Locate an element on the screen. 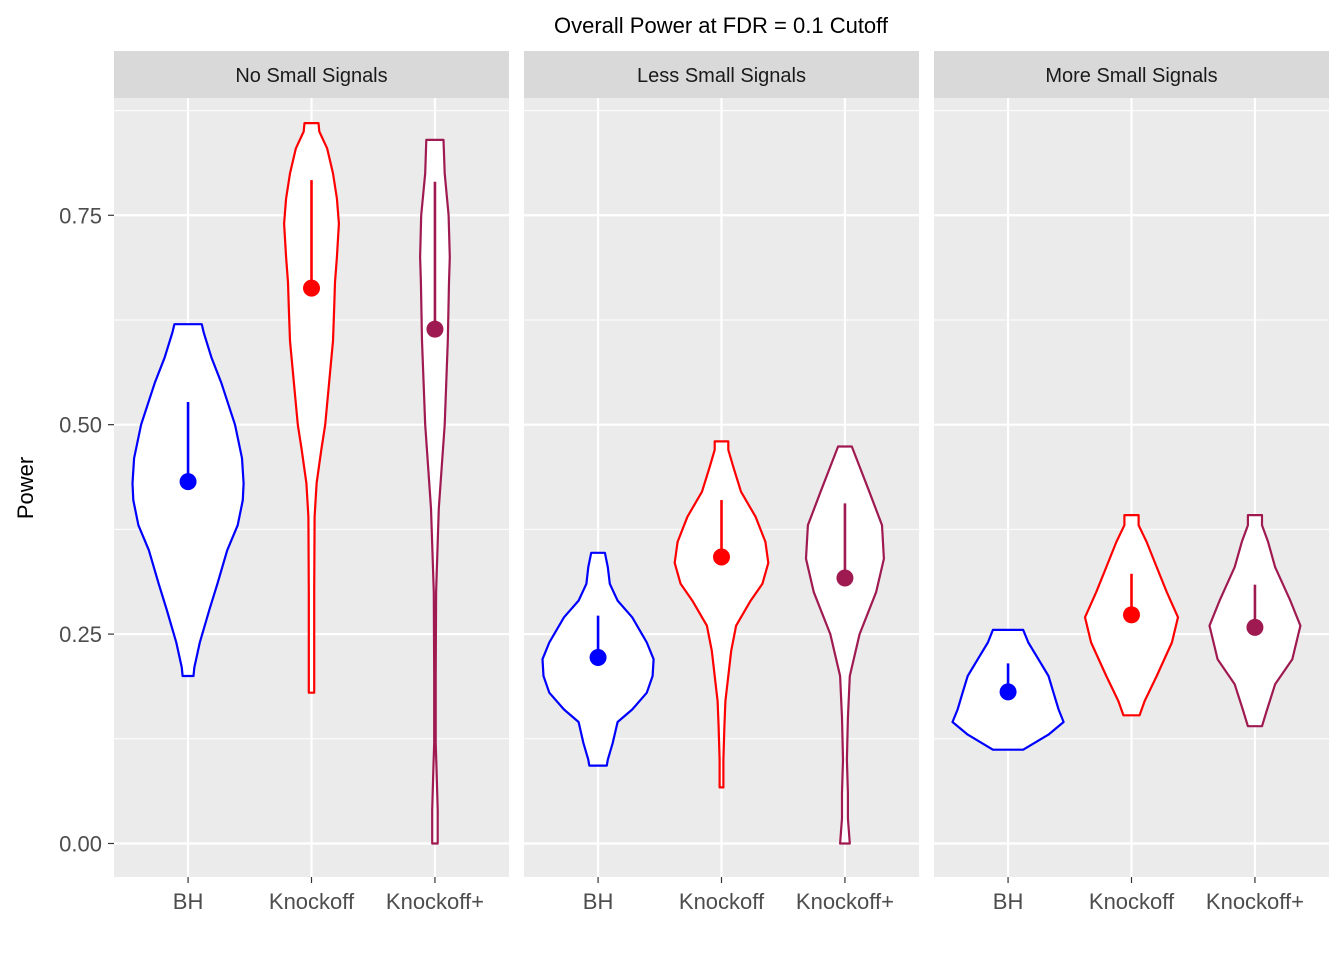  chart-title: Overall Power at FDR = 0.1 Cutoff is located at coordinates (721, 25).